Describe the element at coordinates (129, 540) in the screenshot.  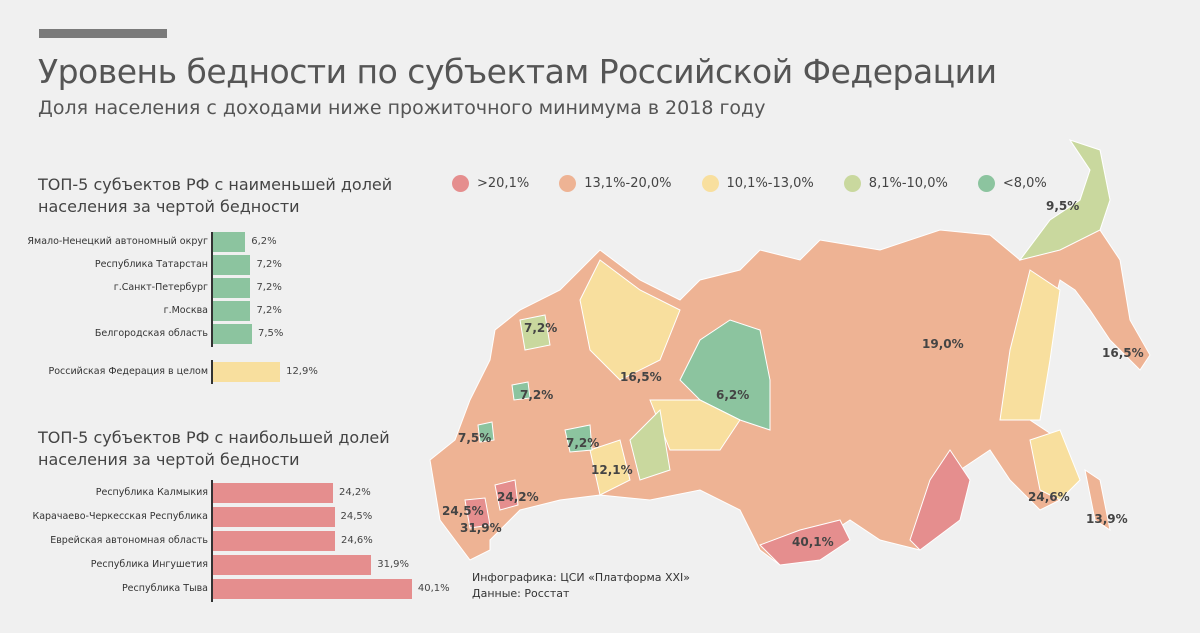
I see `bar-category: Еврейская автономная область` at that location.